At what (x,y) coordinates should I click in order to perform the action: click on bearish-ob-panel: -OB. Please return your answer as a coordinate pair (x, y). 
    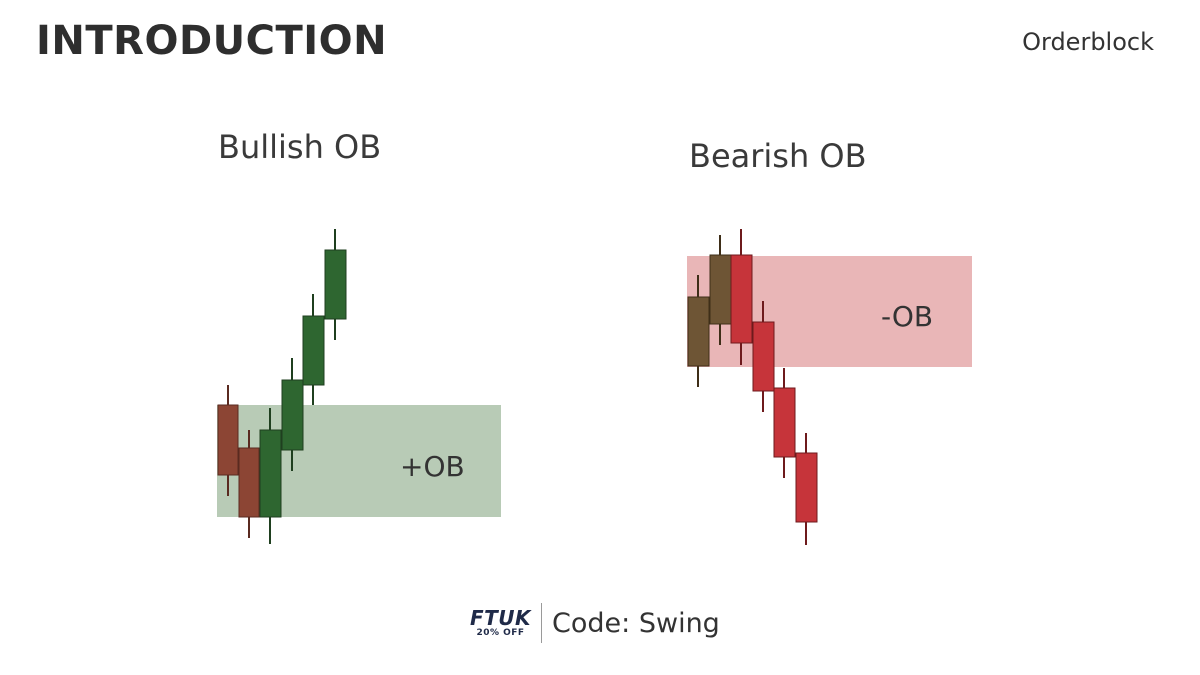
    Looking at the image, I should click on (829, 387).